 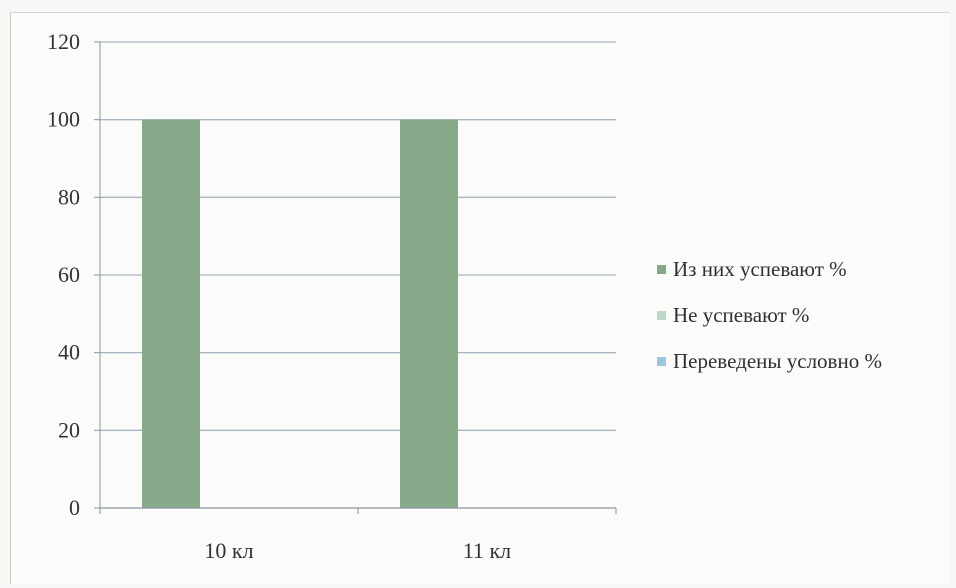 What do you see at coordinates (63, 119) in the screenshot?
I see `y-tick-label: 100` at bounding box center [63, 119].